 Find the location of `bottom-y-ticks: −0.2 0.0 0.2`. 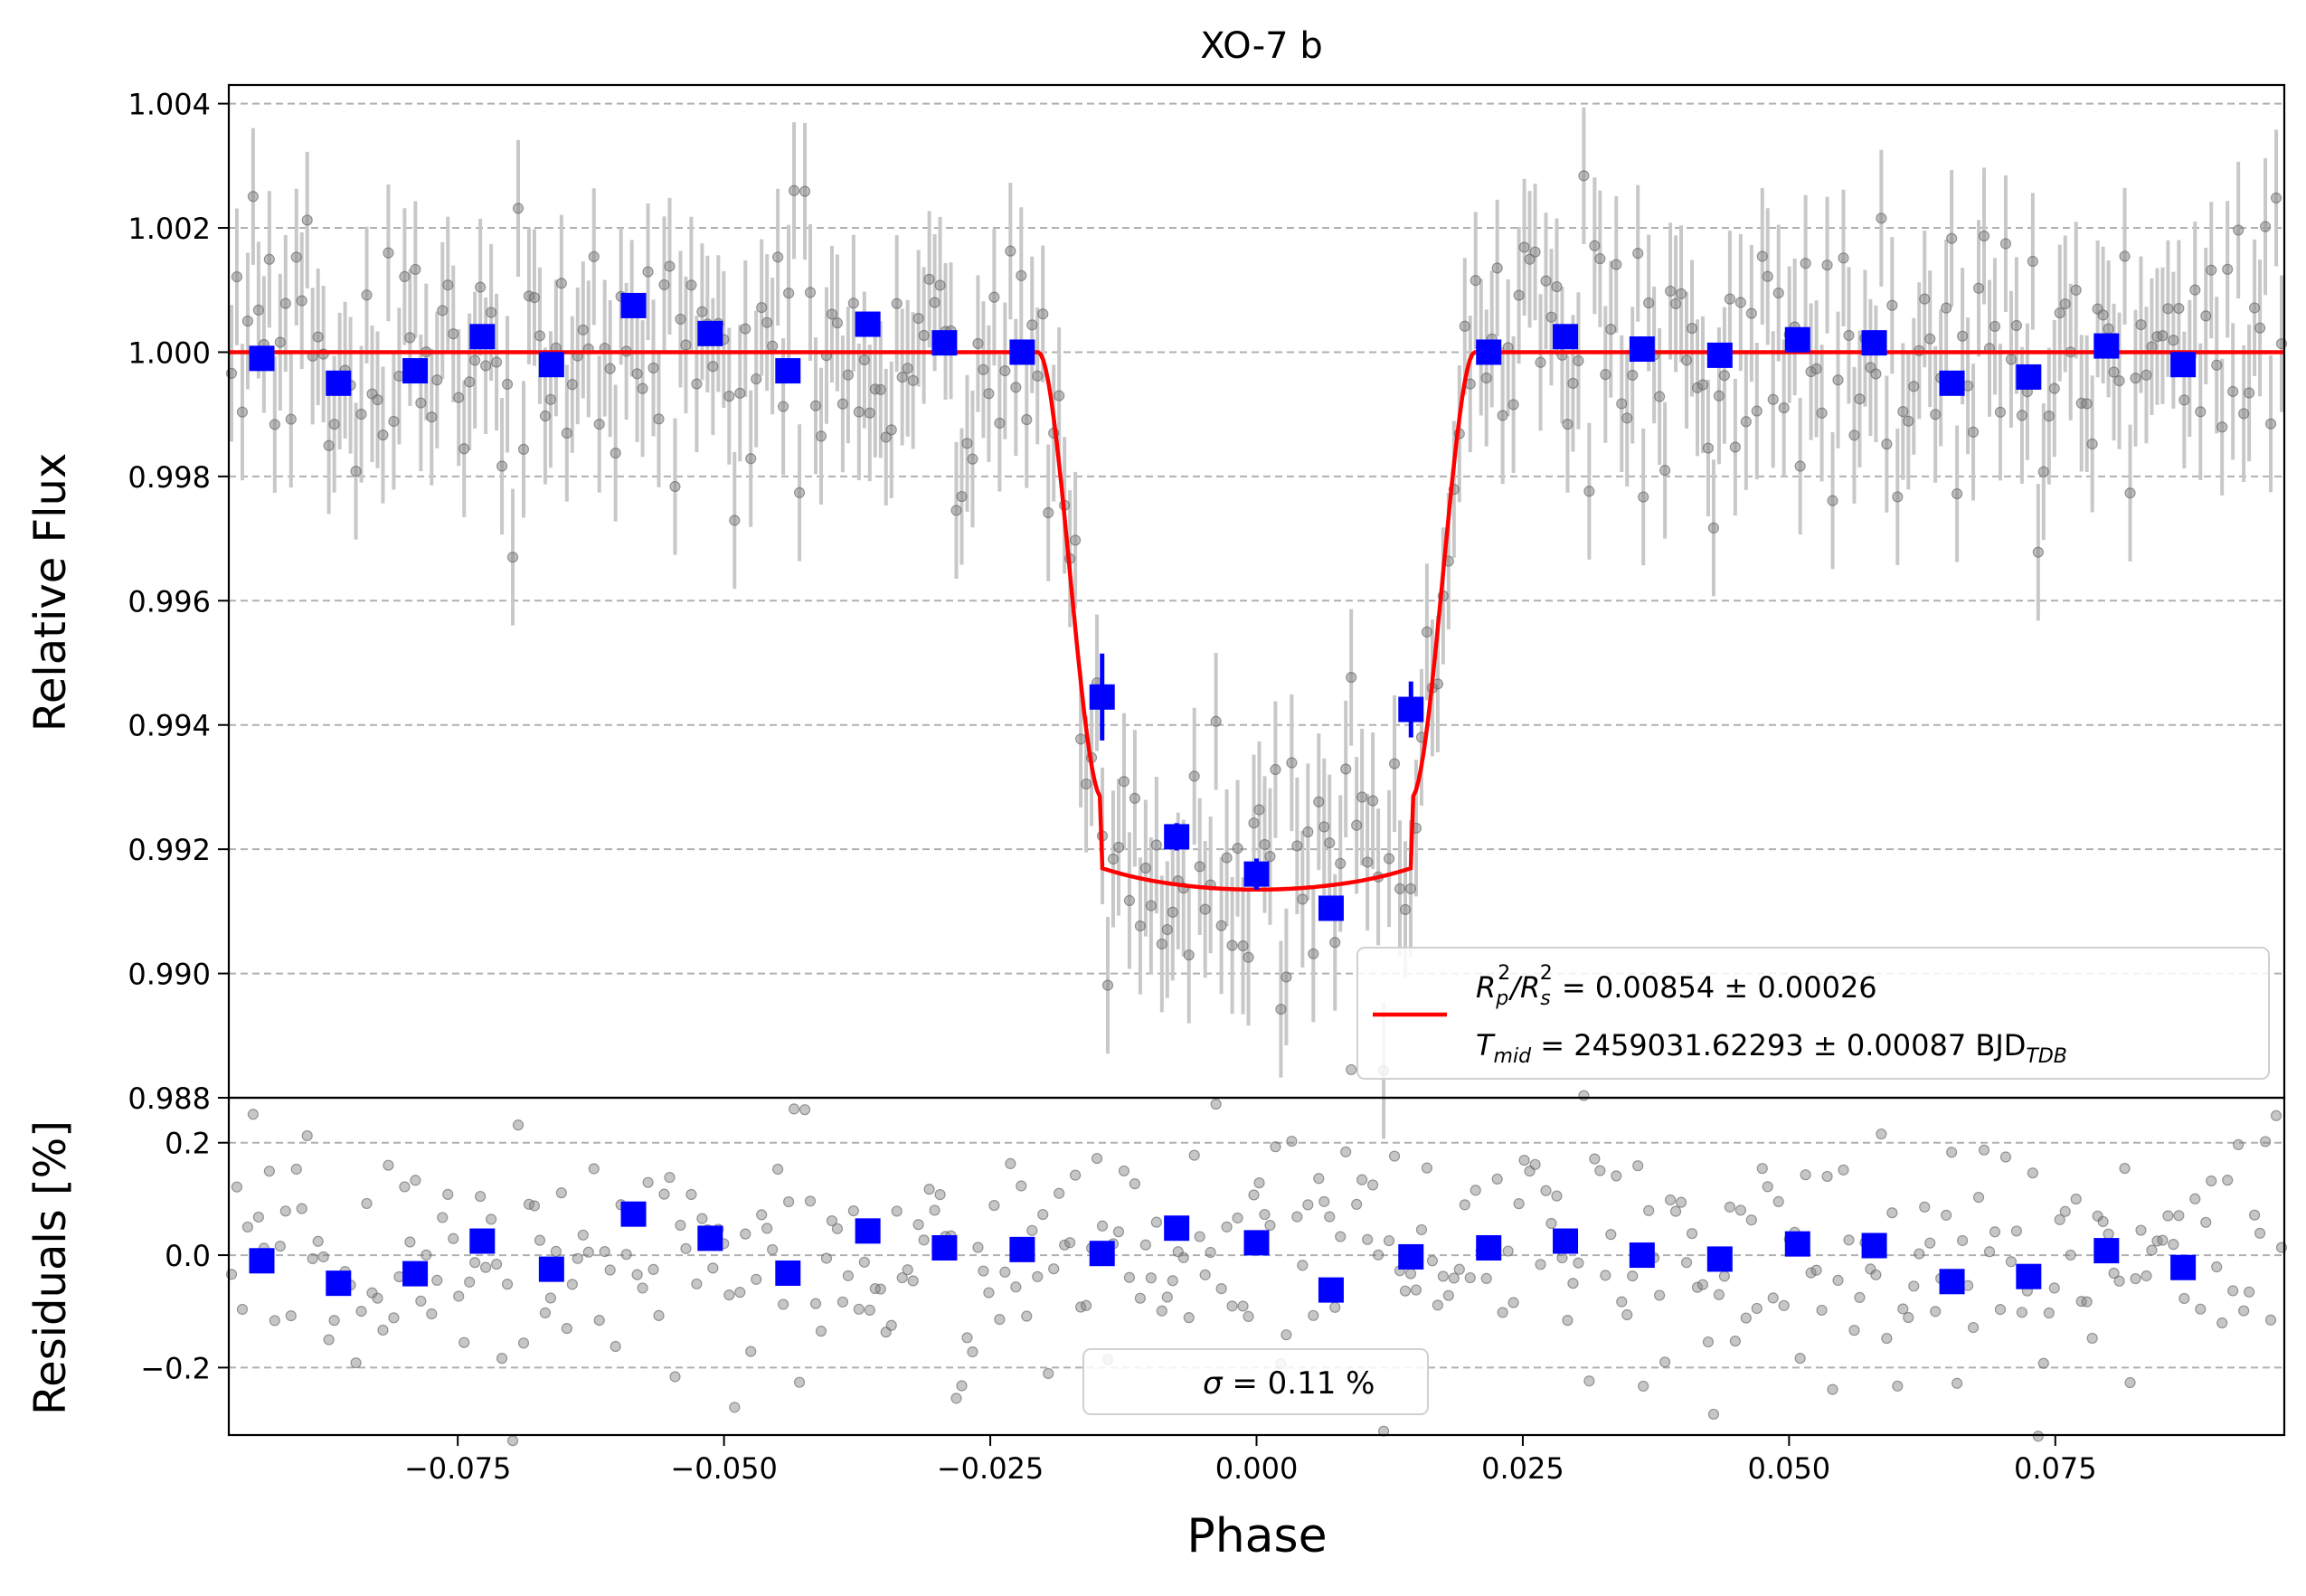

bottom-y-ticks: −0.2 0.0 0.2 is located at coordinates (184, 1256).